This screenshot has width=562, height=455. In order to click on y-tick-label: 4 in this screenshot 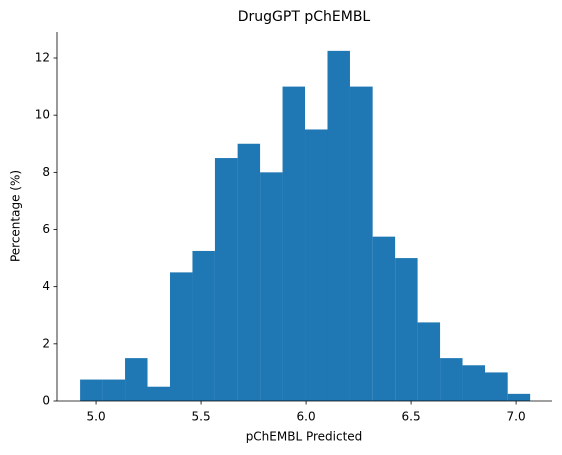, I will do `click(46, 286)`.